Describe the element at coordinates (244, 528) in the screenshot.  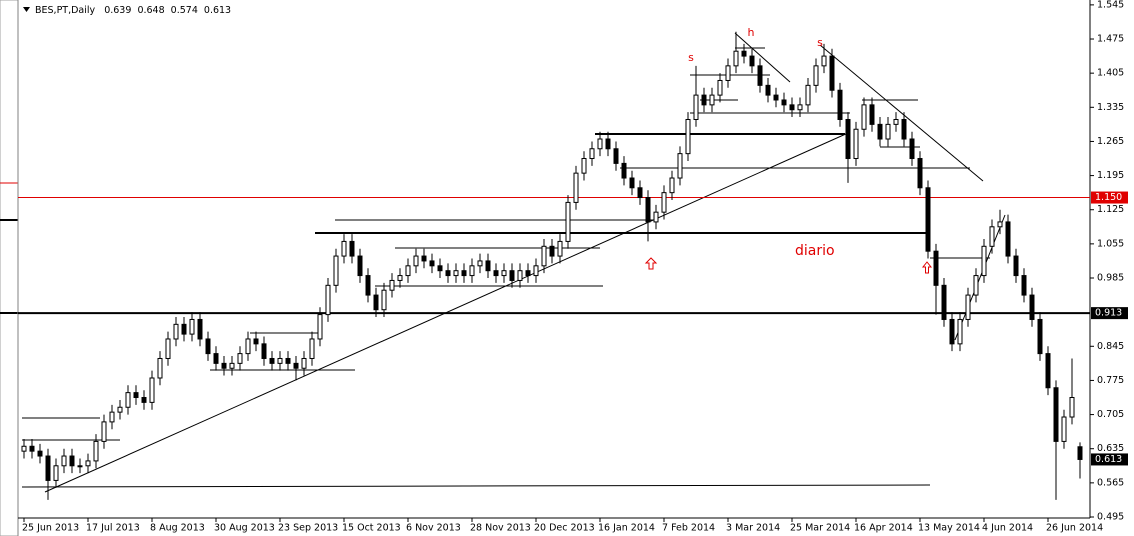
I see `x-tick-label: 30 Aug 2013` at that location.